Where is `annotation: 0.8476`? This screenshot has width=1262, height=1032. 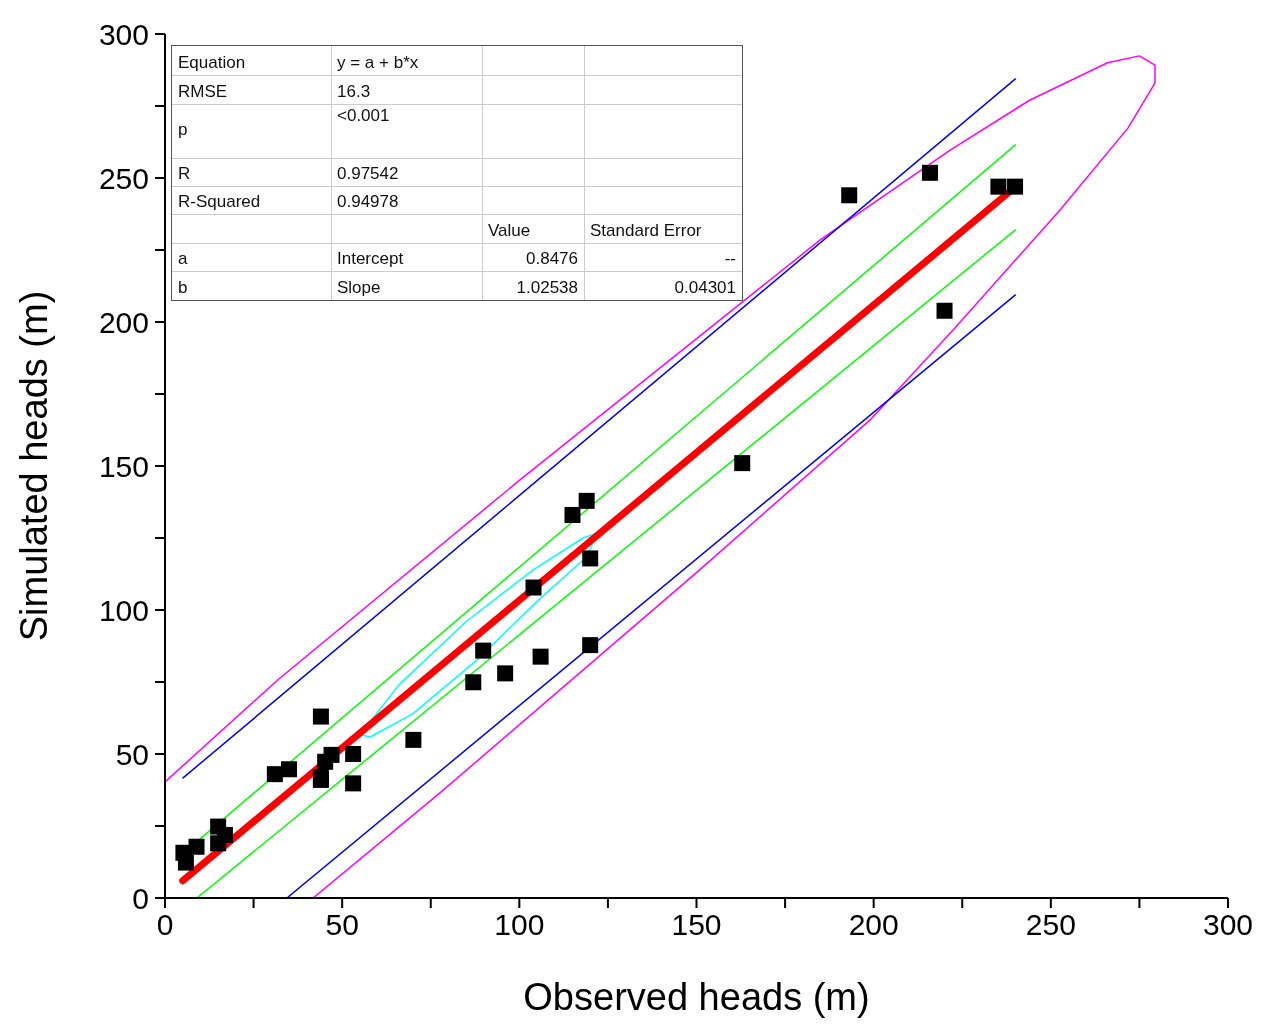 annotation: 0.8476 is located at coordinates (551, 259).